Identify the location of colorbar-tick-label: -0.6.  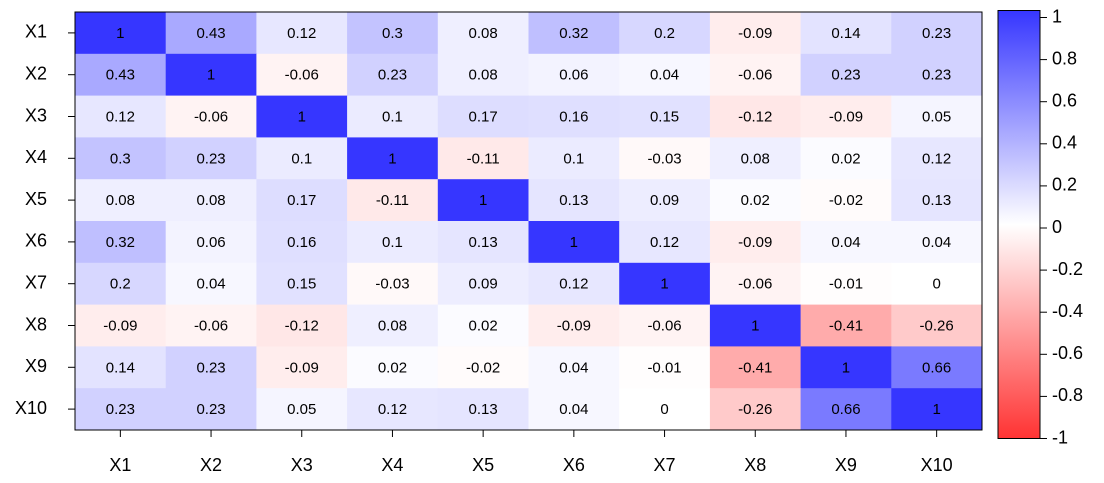
(1067, 353).